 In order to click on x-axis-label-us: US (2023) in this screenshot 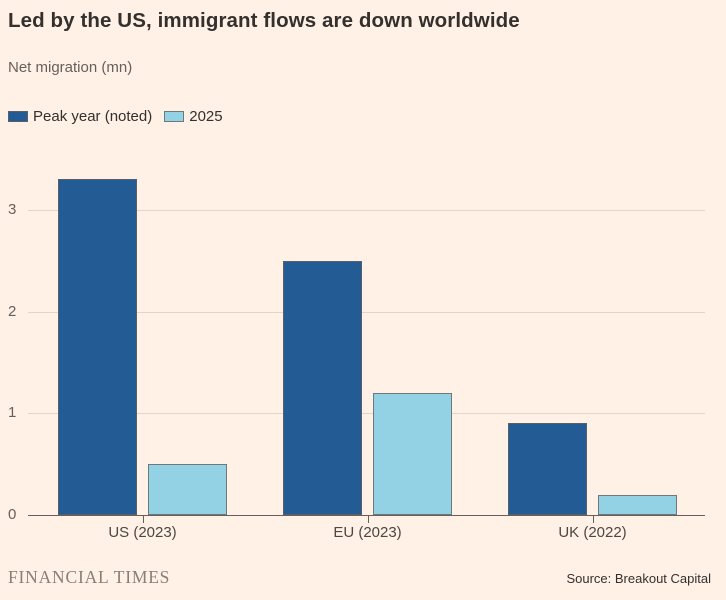, I will do `click(142, 532)`.